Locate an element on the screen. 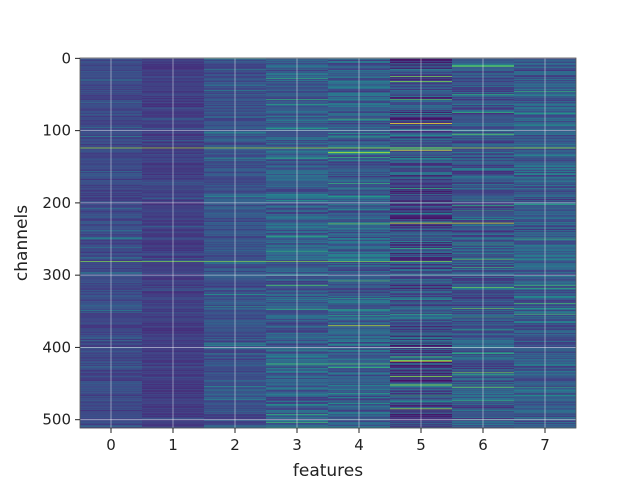 The image size is (640, 480). x-tick-label: 6 is located at coordinates (483, 445).